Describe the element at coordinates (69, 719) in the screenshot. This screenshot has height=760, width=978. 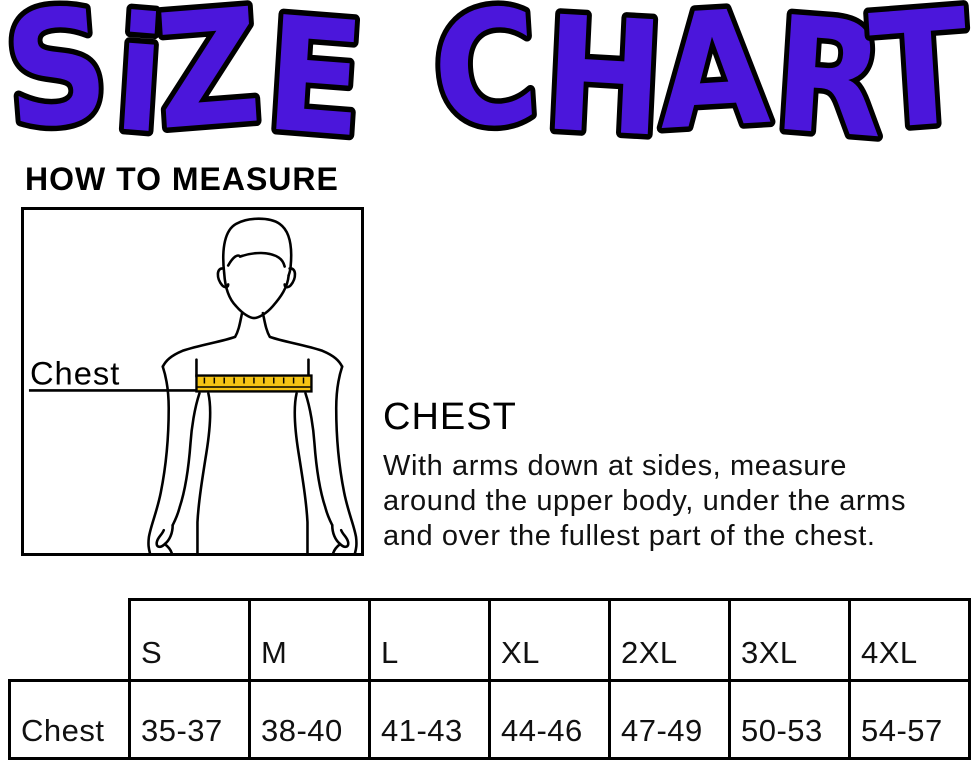
I see `chest-row-header: Chest` at that location.